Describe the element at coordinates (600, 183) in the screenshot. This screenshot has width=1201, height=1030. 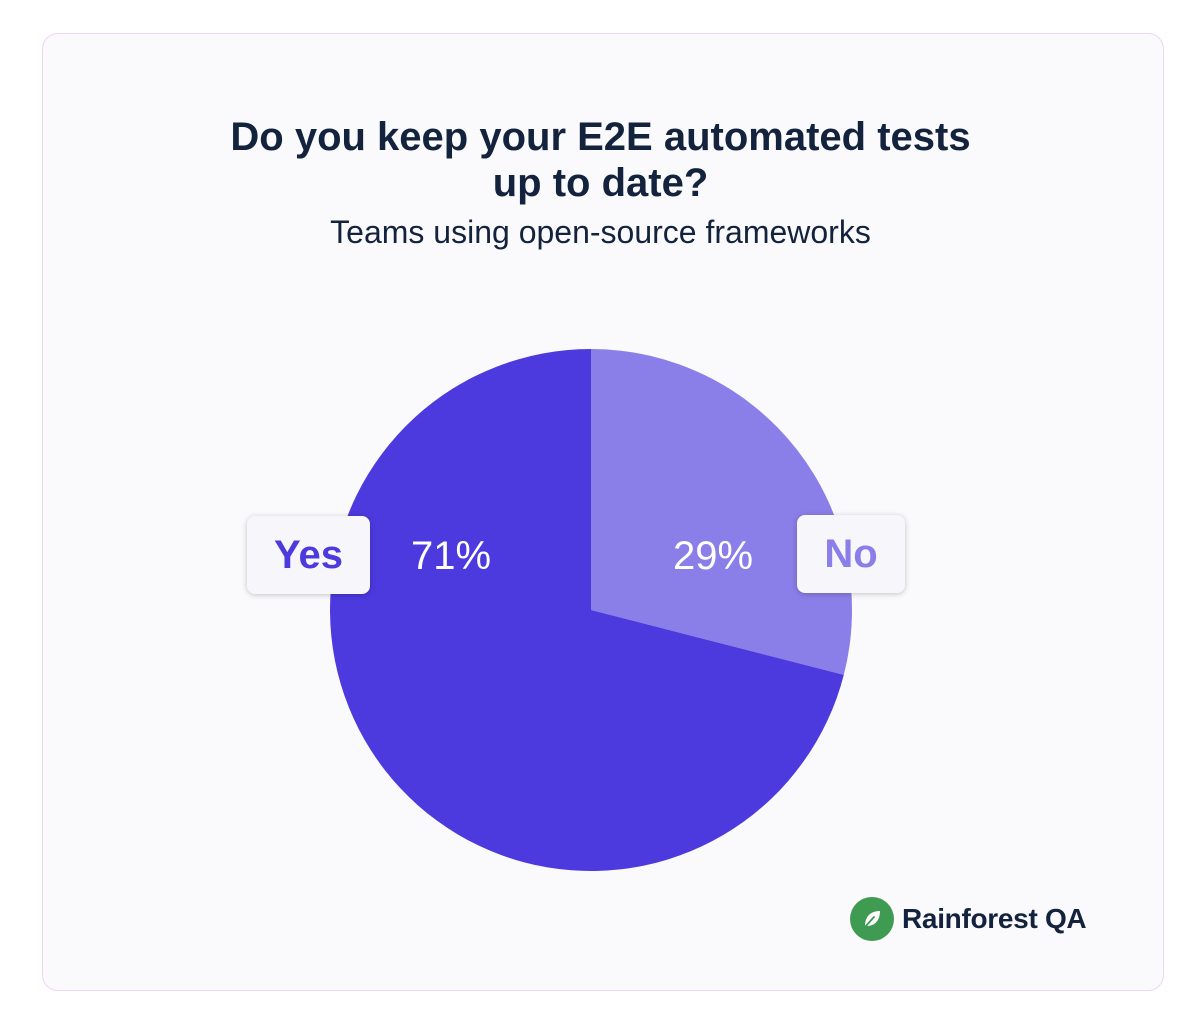
I see `chart-title-line-2: up to date?` at that location.